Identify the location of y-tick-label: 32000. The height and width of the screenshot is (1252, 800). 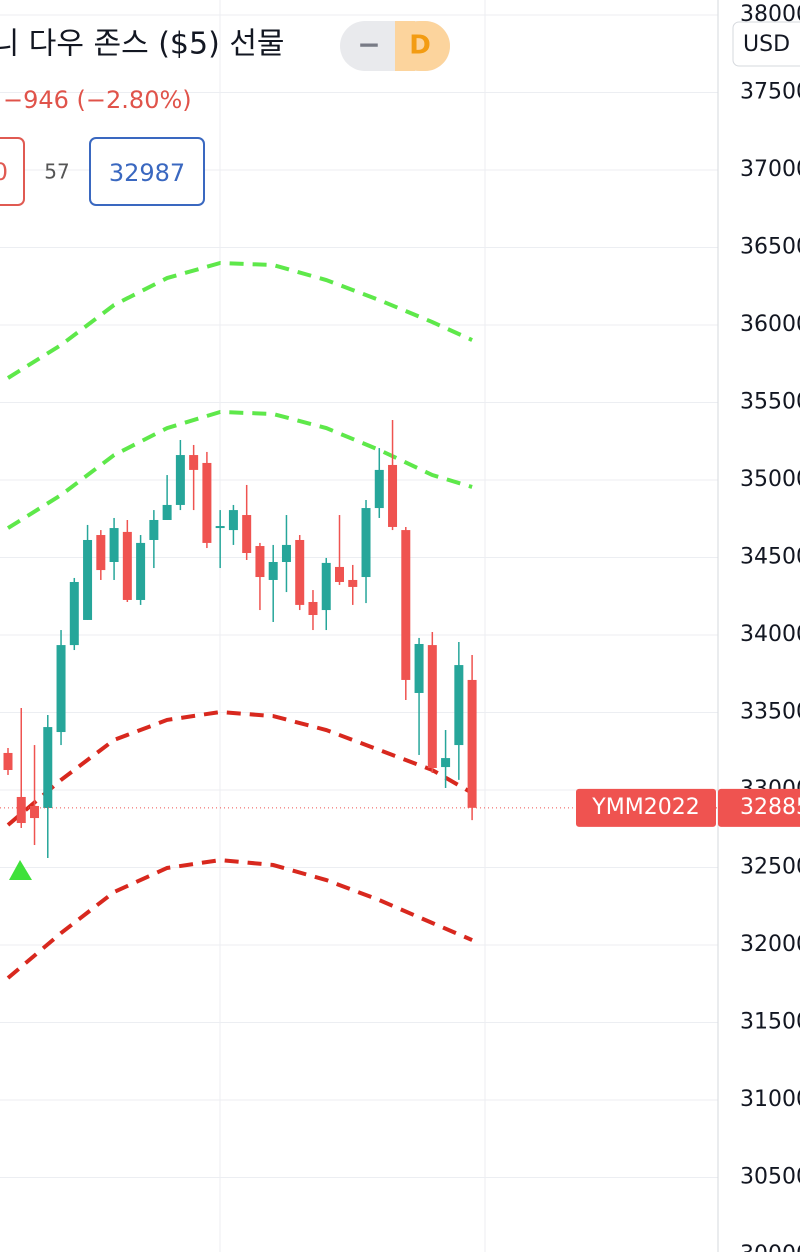
(770, 944).